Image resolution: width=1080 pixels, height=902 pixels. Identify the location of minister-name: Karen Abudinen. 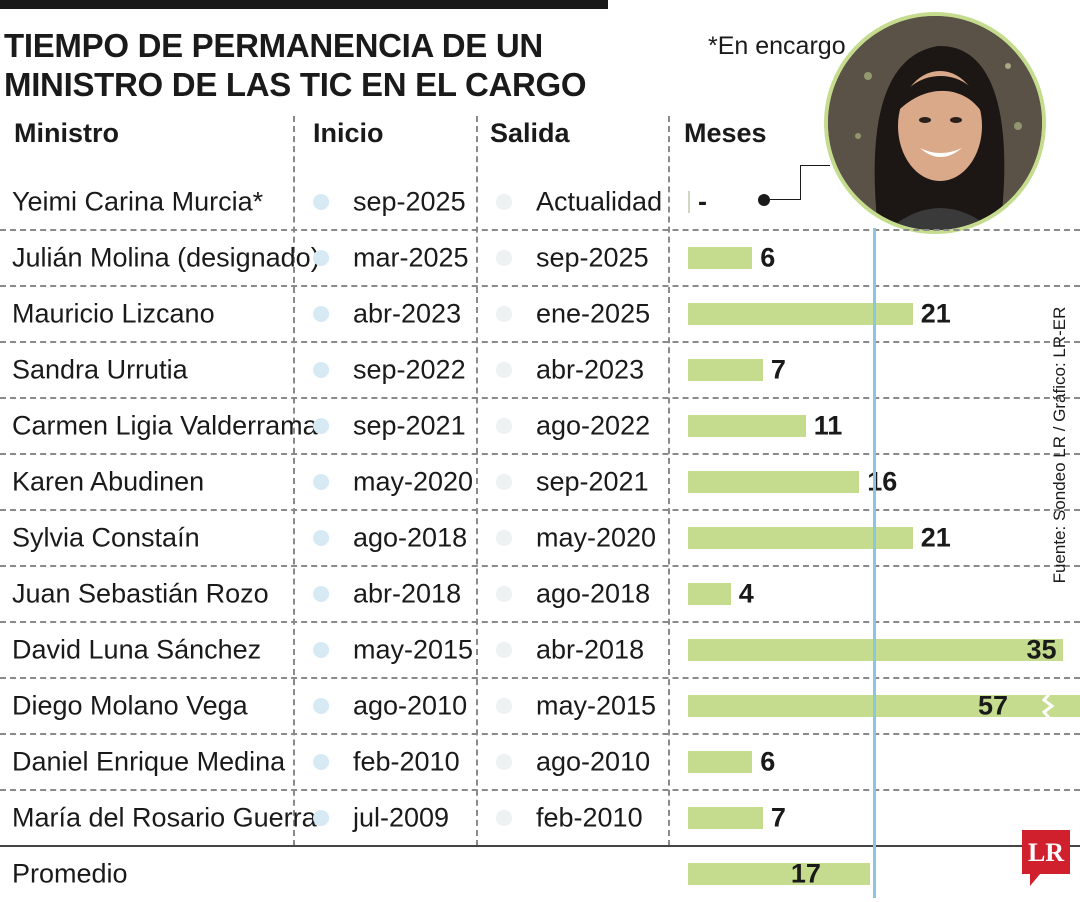
(108, 481).